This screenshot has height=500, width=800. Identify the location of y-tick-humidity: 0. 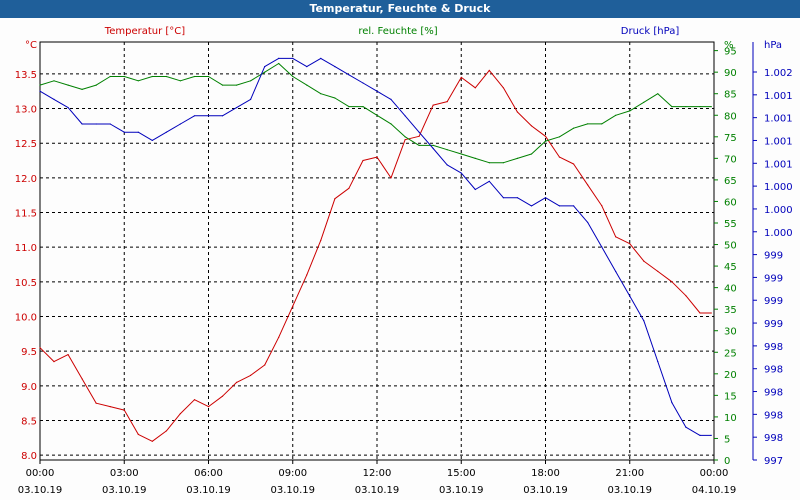
(727, 461).